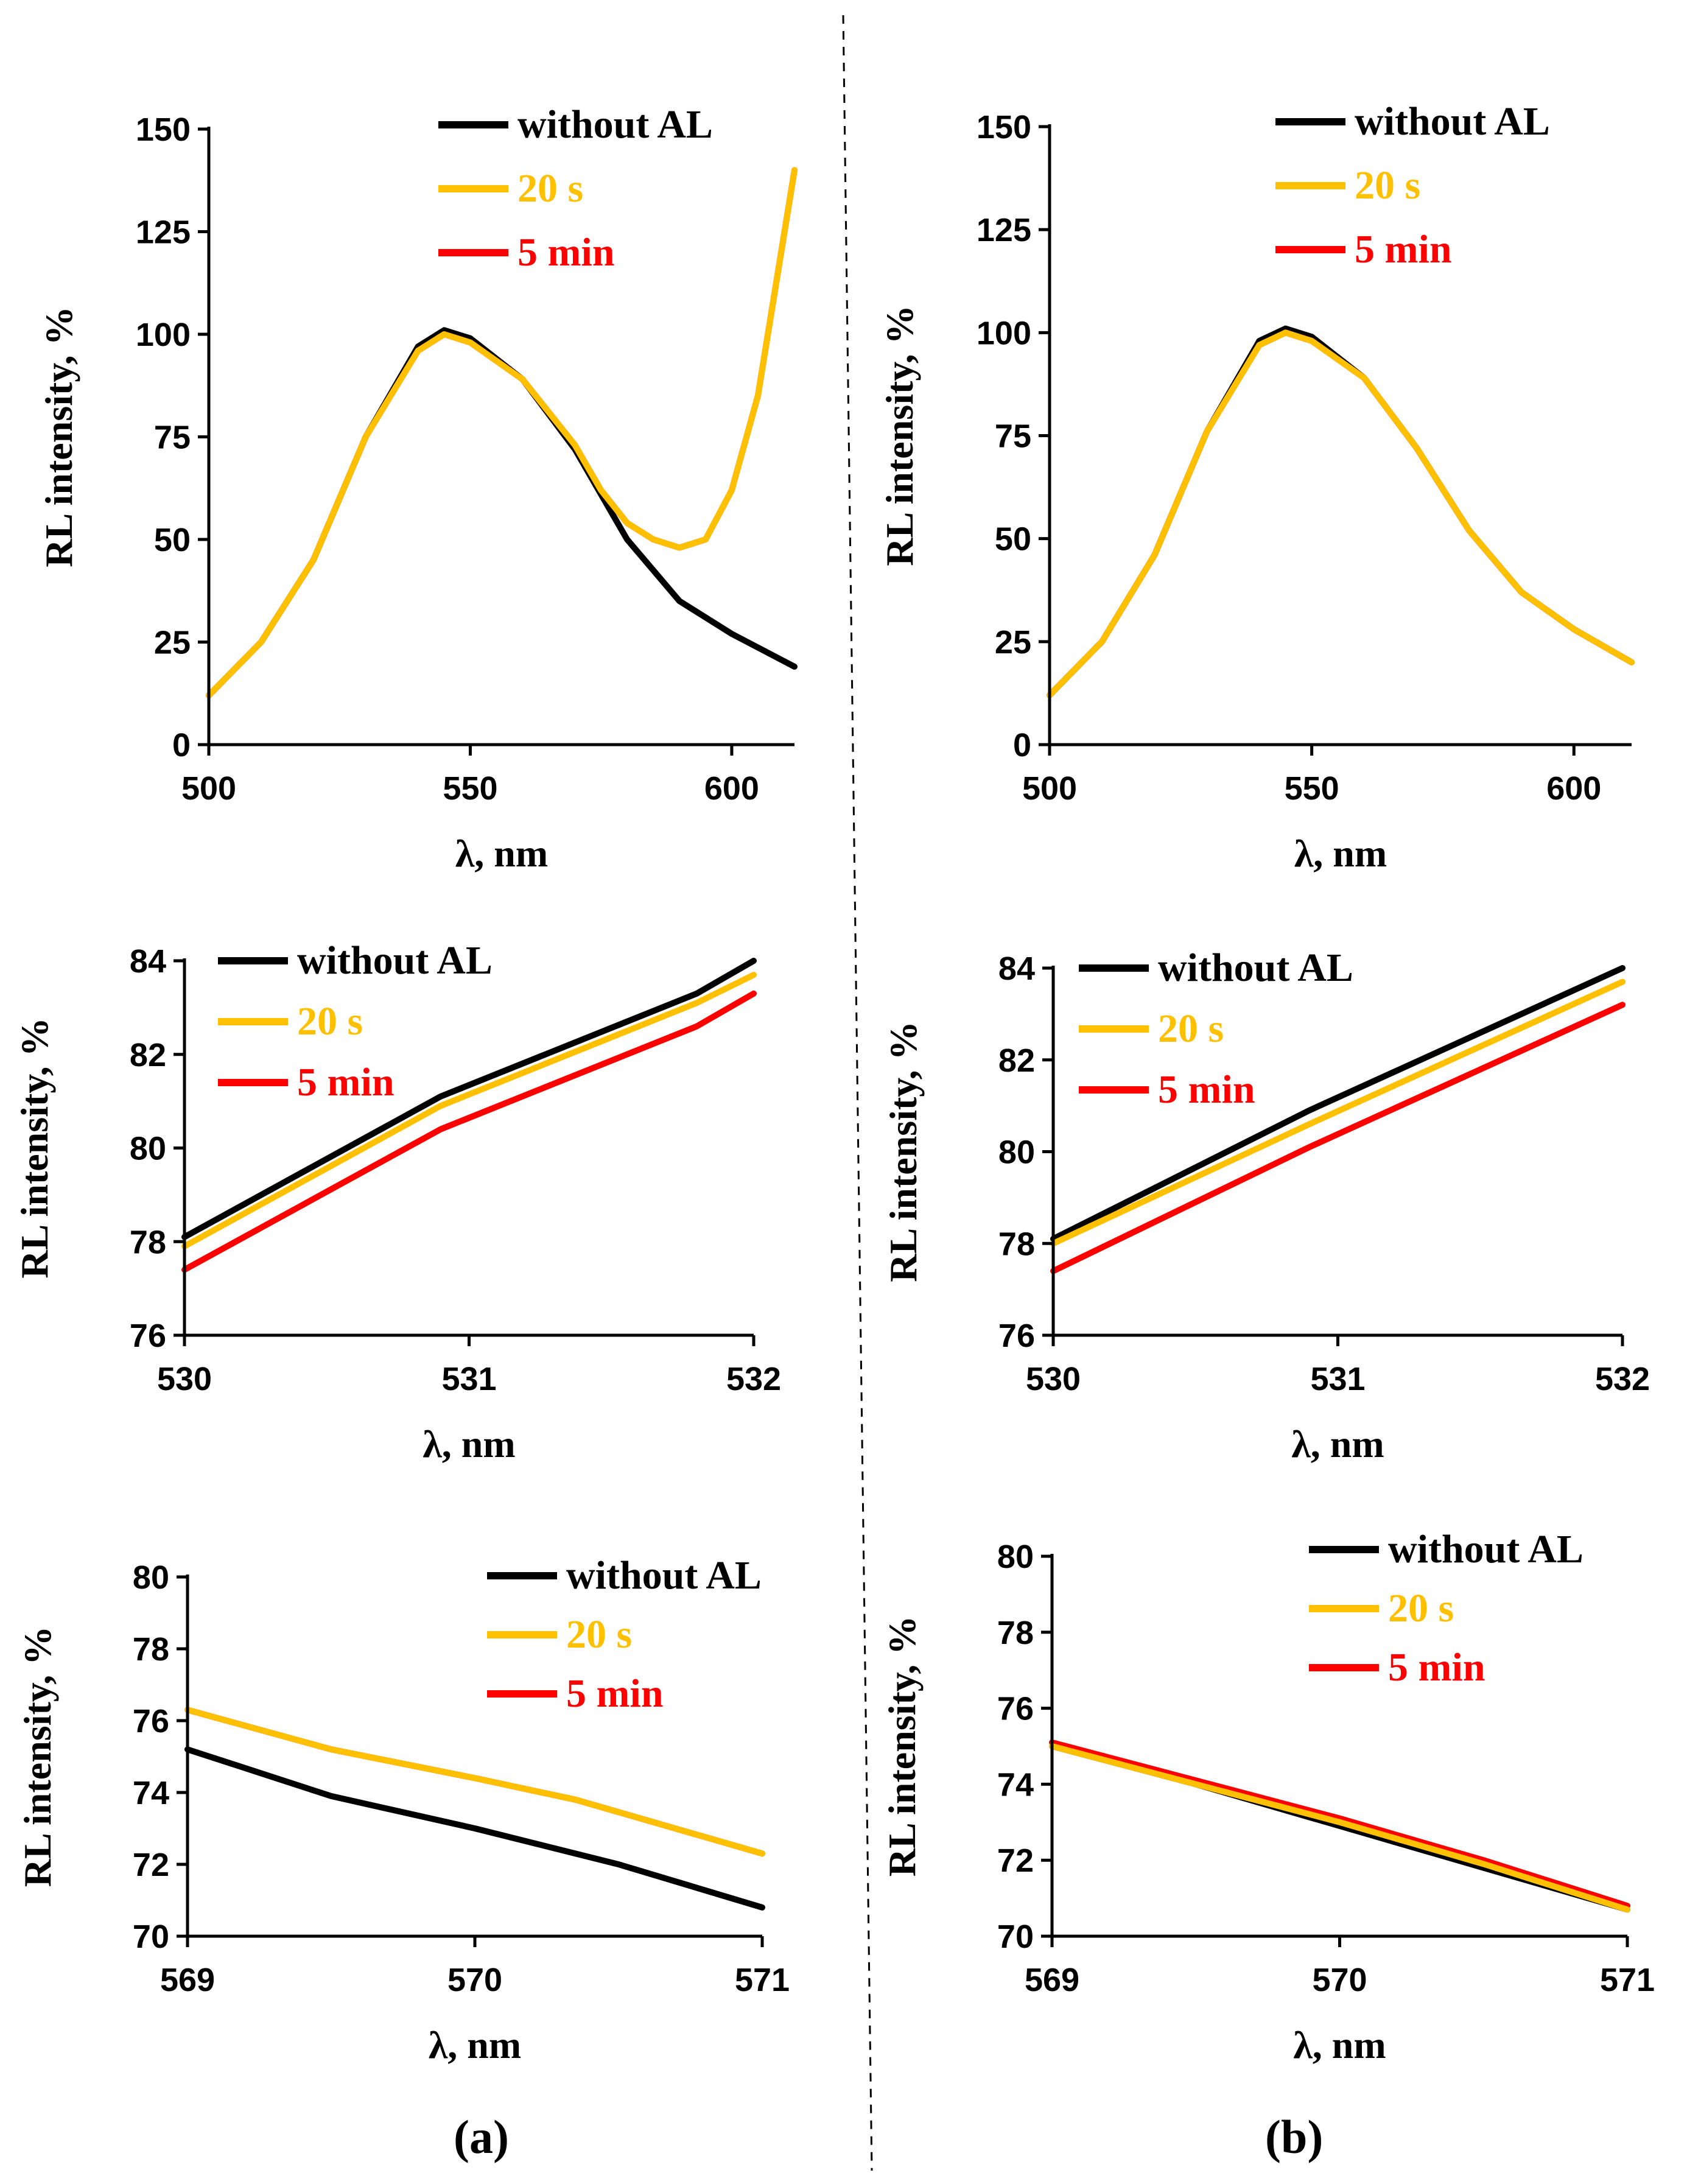 Image resolution: width=1687 pixels, height=2184 pixels. I want to click on y-tick-label: 50, so click(172, 540).